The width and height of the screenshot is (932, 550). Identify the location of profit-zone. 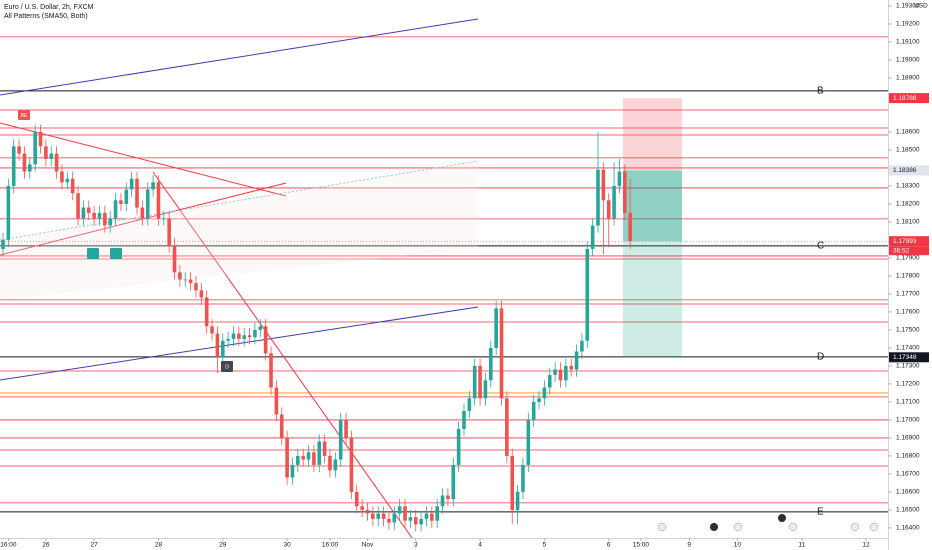
(652, 299).